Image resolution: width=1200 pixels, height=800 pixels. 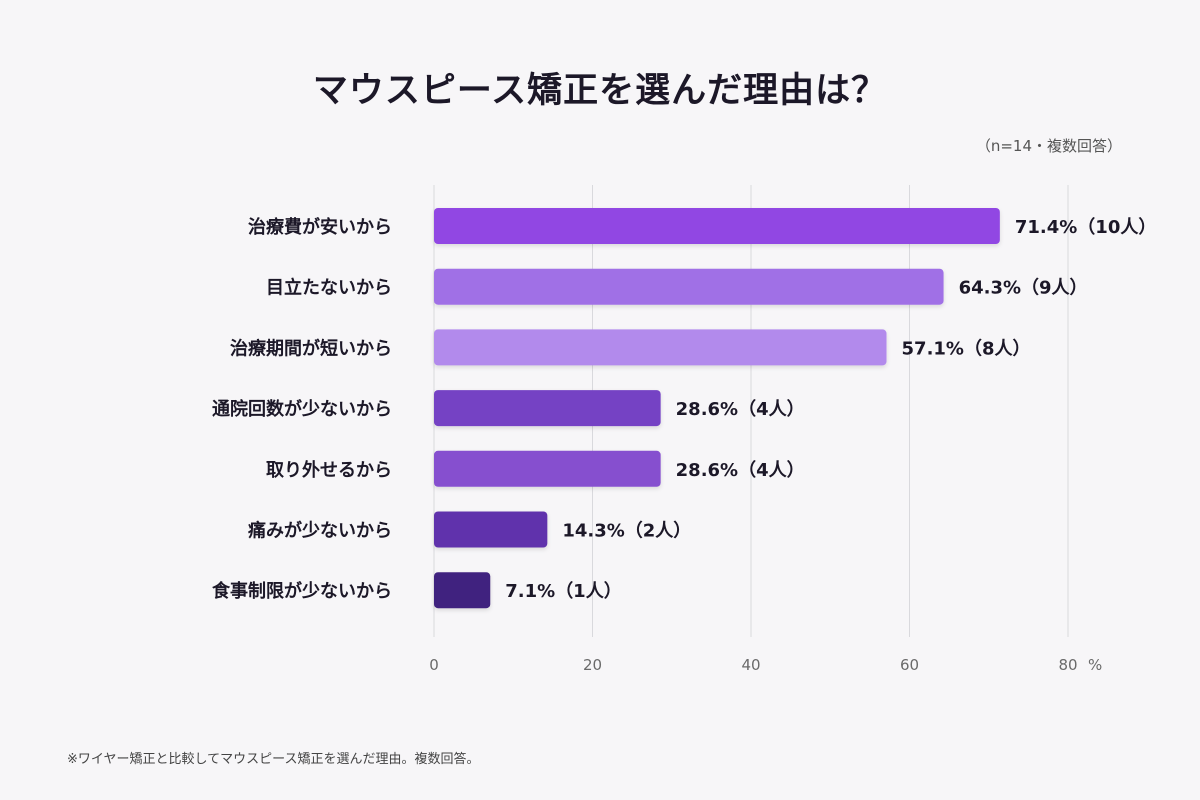 I want to click on value-label: 14.3%（2人）, so click(x=626, y=531).